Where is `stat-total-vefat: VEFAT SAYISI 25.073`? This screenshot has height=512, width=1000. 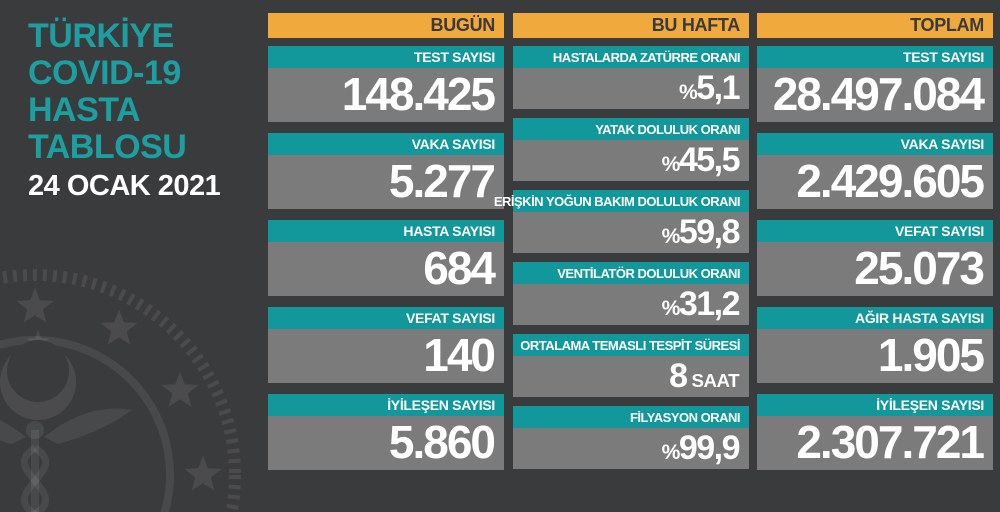
stat-total-vefat: VEFAT SAYISI 25.073 is located at coordinates (875, 258).